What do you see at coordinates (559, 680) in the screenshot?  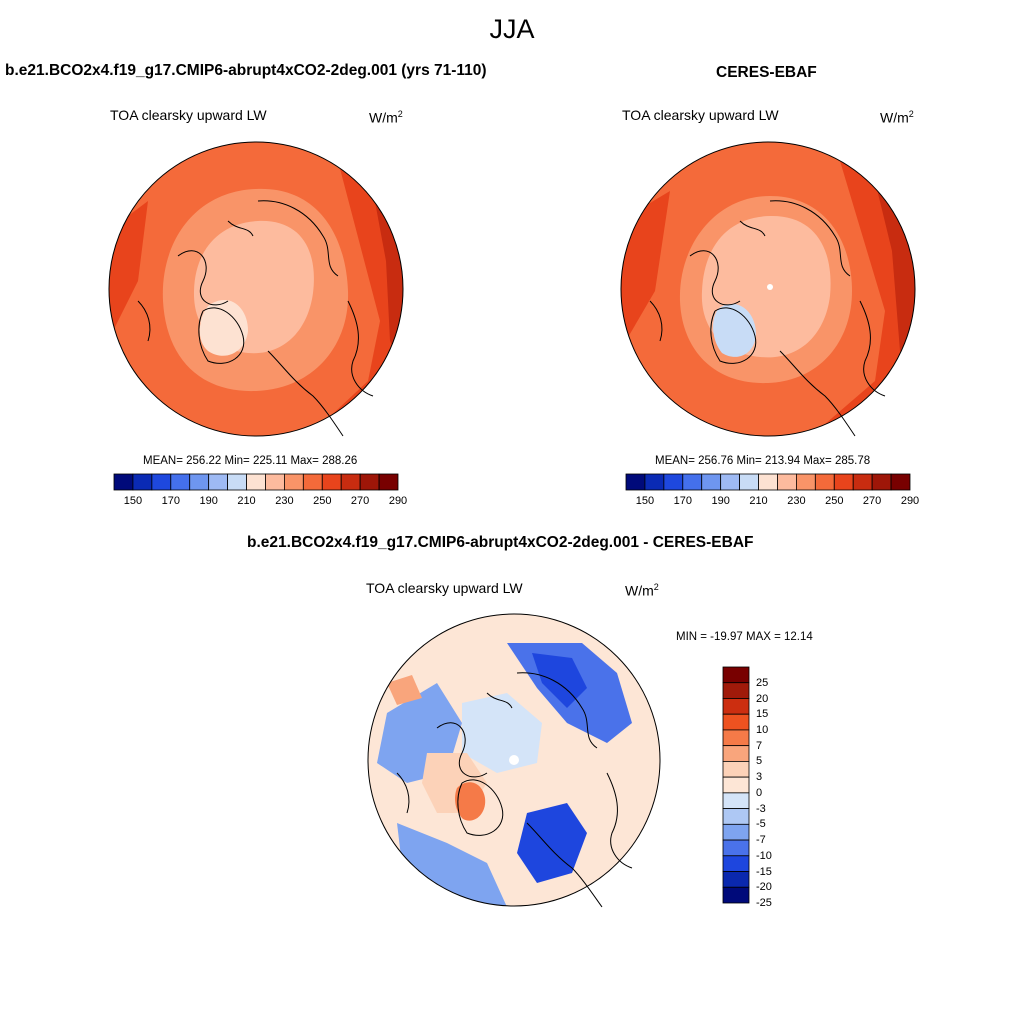 I see `diff-strong-cold-north` at bounding box center [559, 680].